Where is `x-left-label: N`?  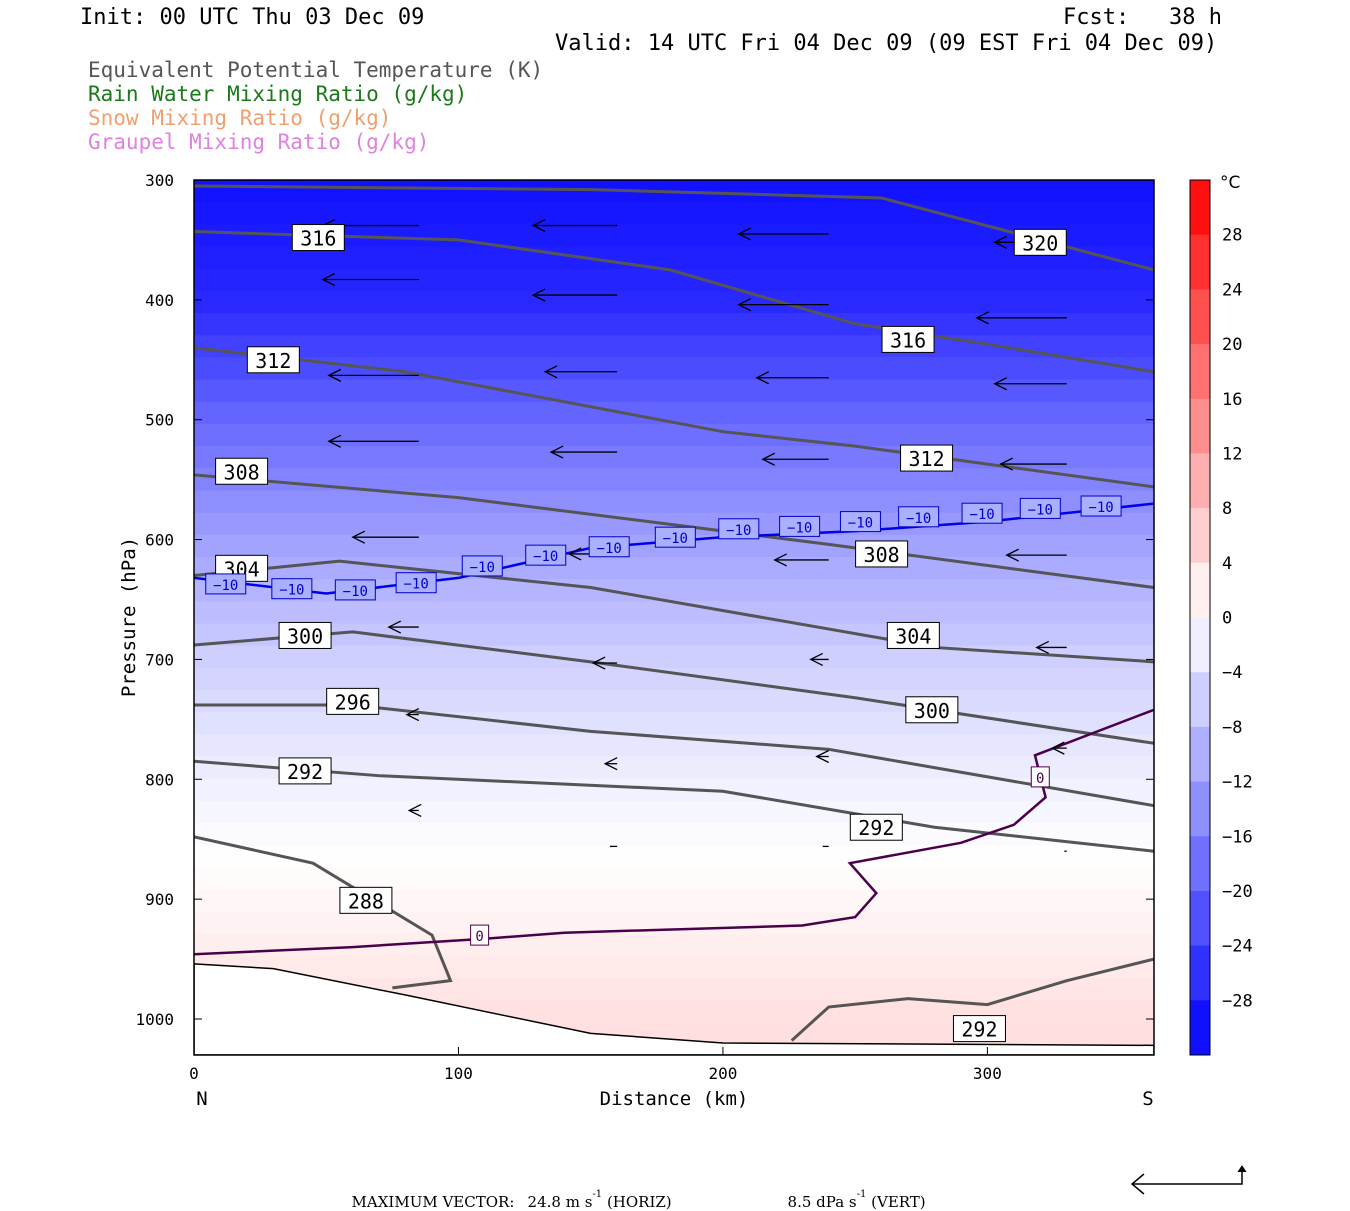
x-left-label: N is located at coordinates (201, 1099).